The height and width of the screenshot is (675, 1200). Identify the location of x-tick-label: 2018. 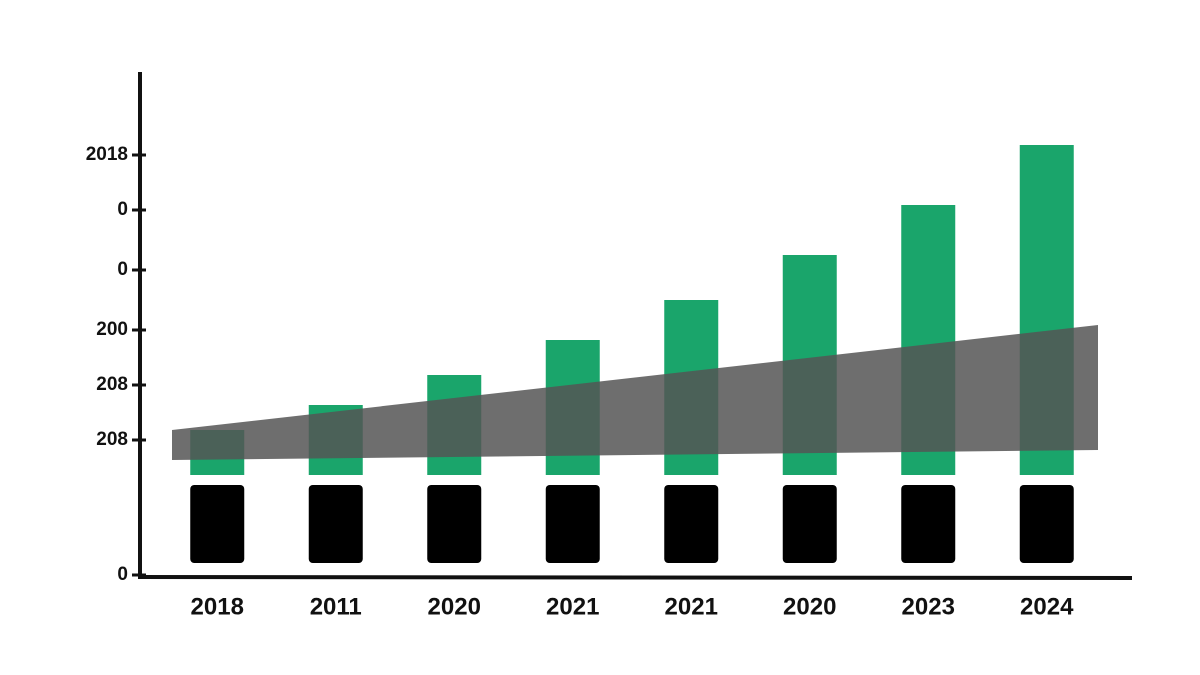
(217, 606).